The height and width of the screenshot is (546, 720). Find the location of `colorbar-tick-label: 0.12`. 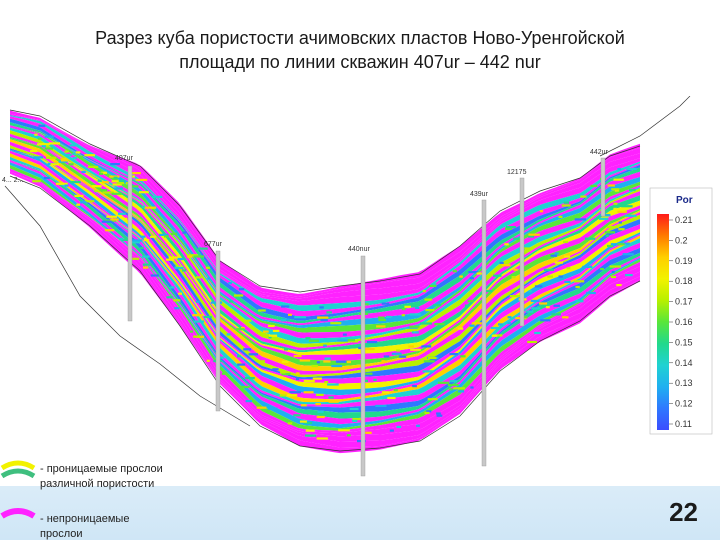

colorbar-tick-label: 0.12 is located at coordinates (684, 404).